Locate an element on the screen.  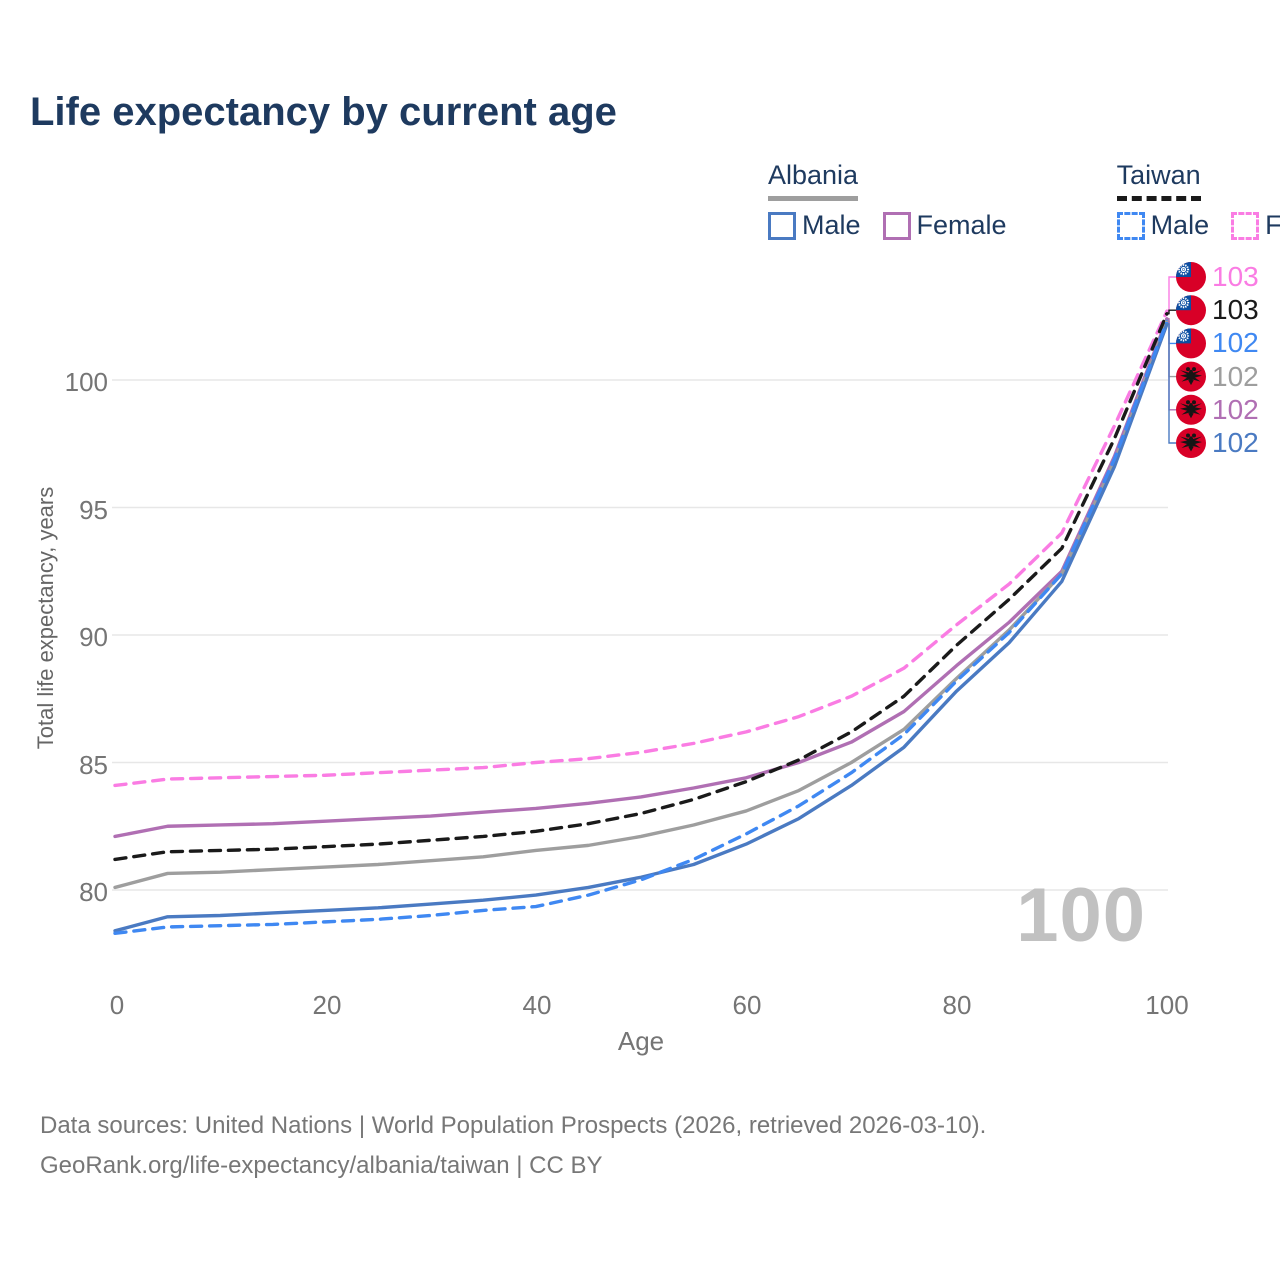
legend-item-taiwan-male: Male is located at coordinates (1163, 225).